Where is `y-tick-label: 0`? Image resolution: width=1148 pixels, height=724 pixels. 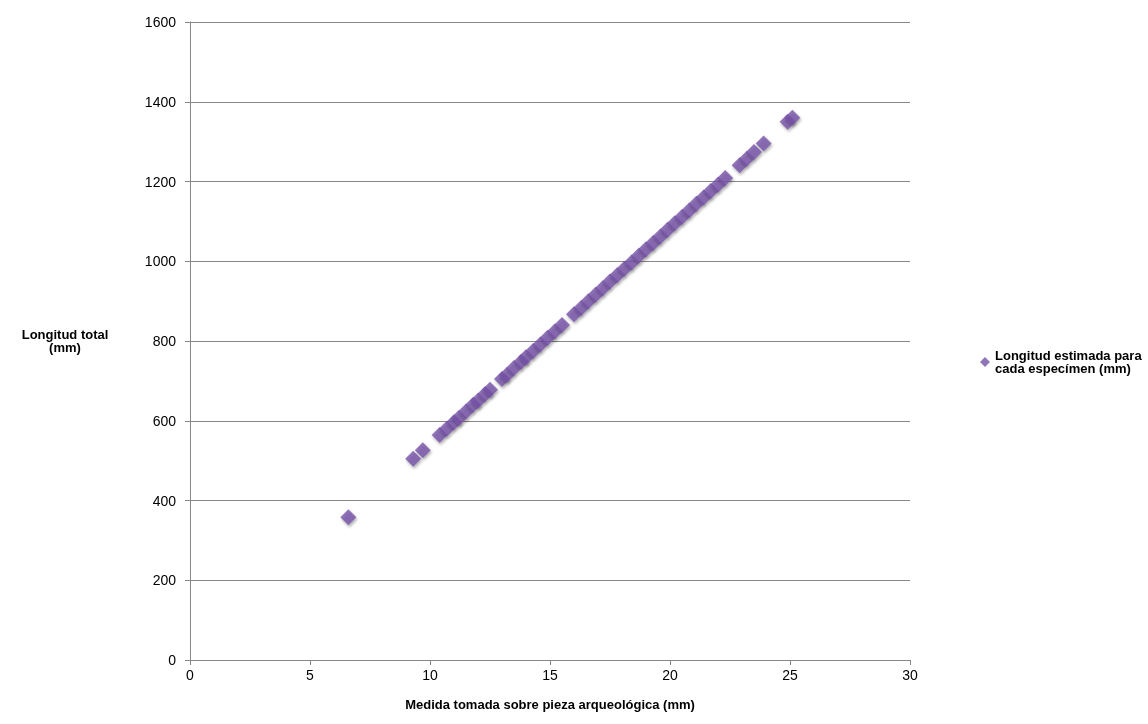
y-tick-label: 0 is located at coordinates (172, 660).